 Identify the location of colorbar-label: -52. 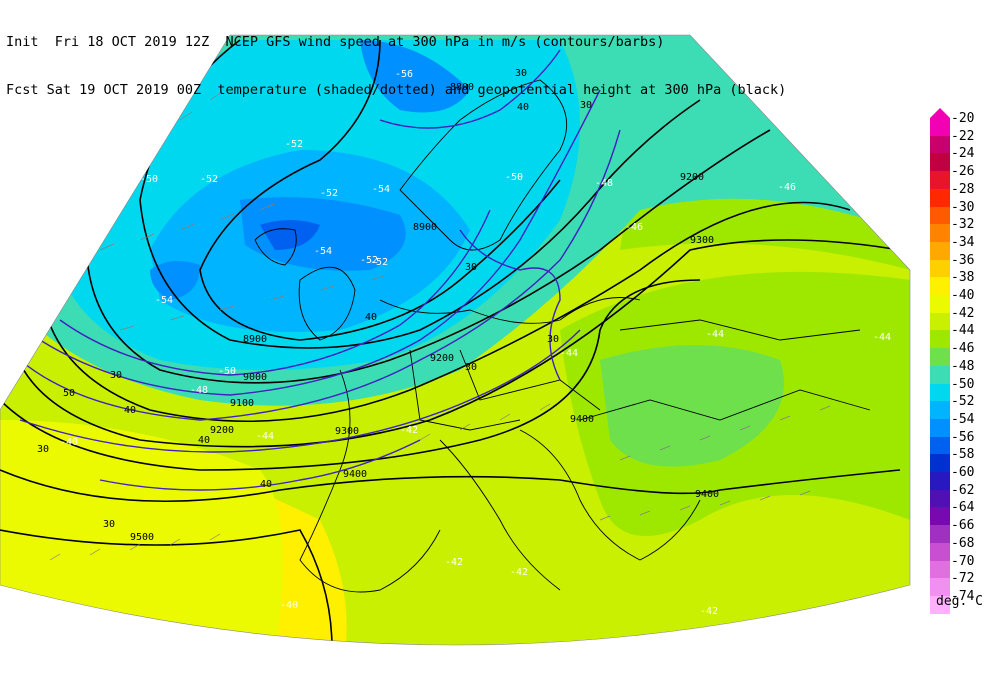
(963, 402).